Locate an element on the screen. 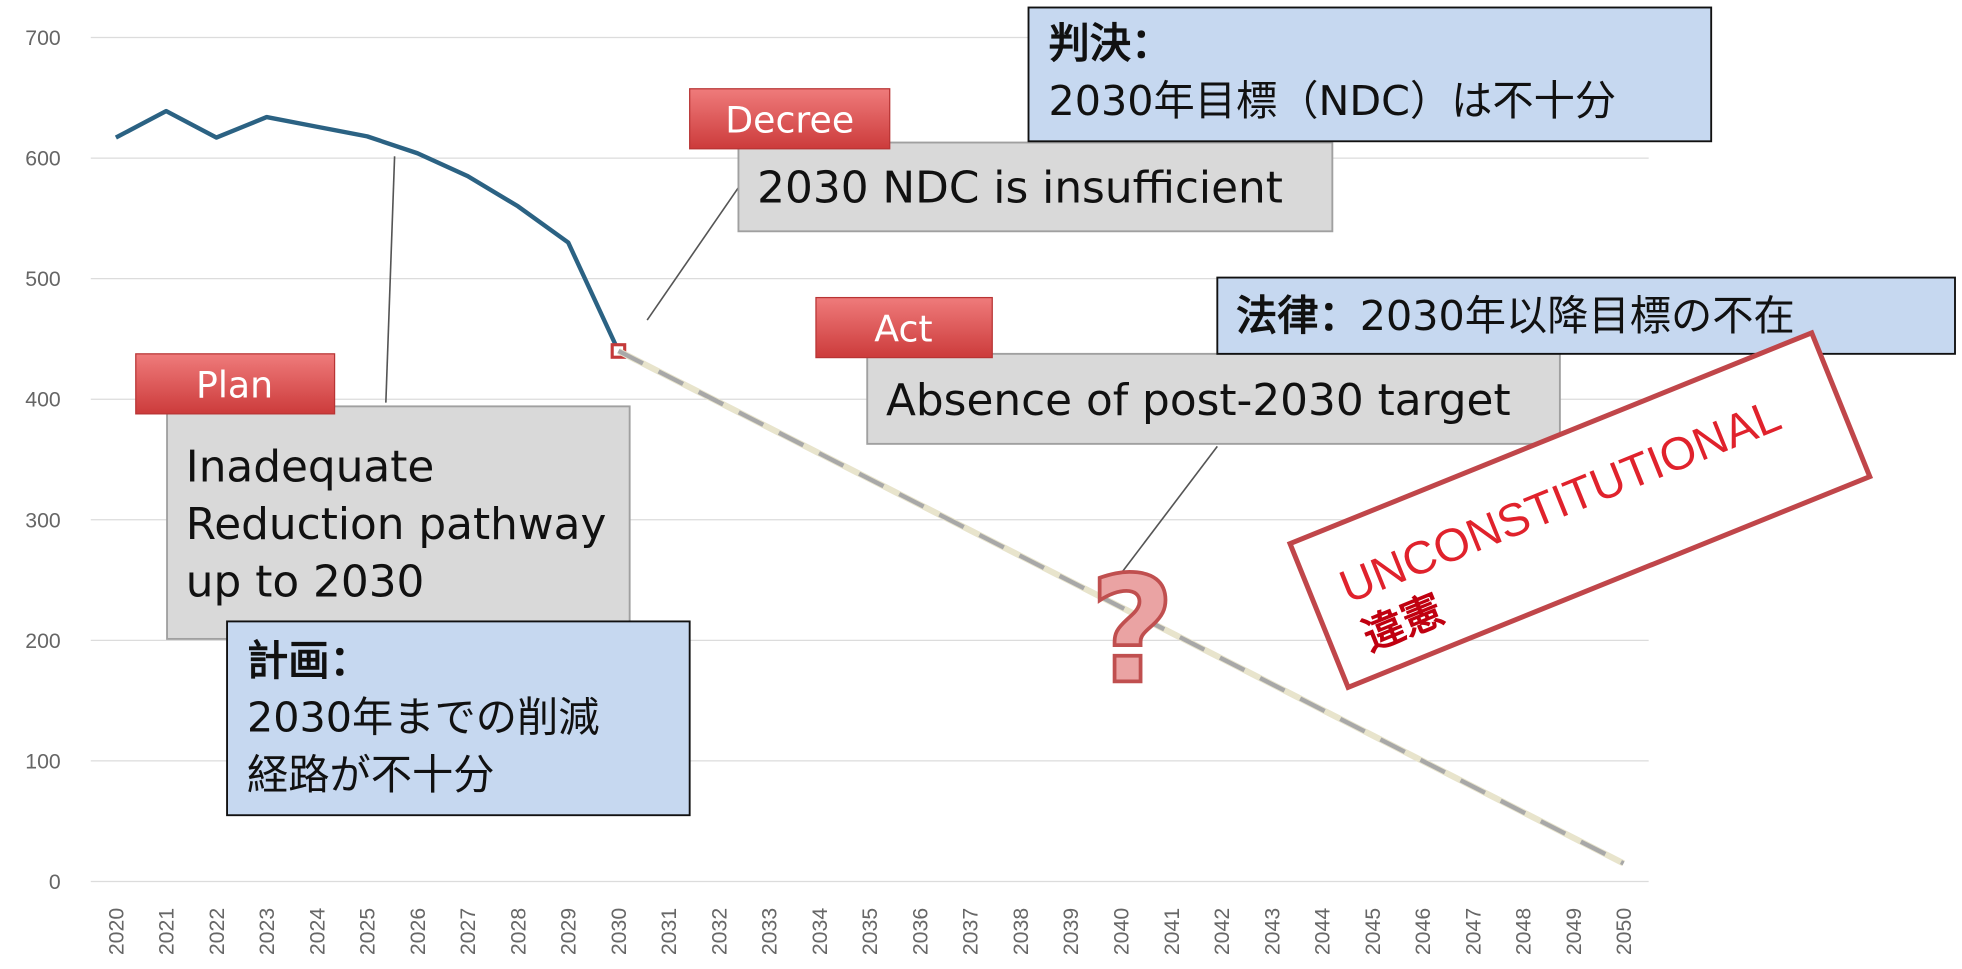 The image size is (1962, 969). tag: Plan is located at coordinates (234, 385).